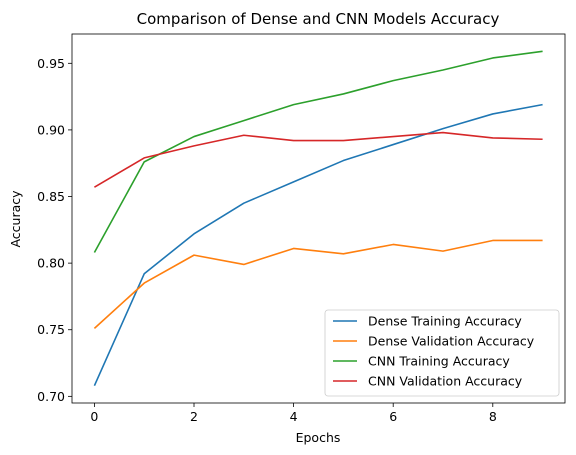 This screenshot has height=455, width=576. I want to click on x-tick-label: 0, so click(94, 416).